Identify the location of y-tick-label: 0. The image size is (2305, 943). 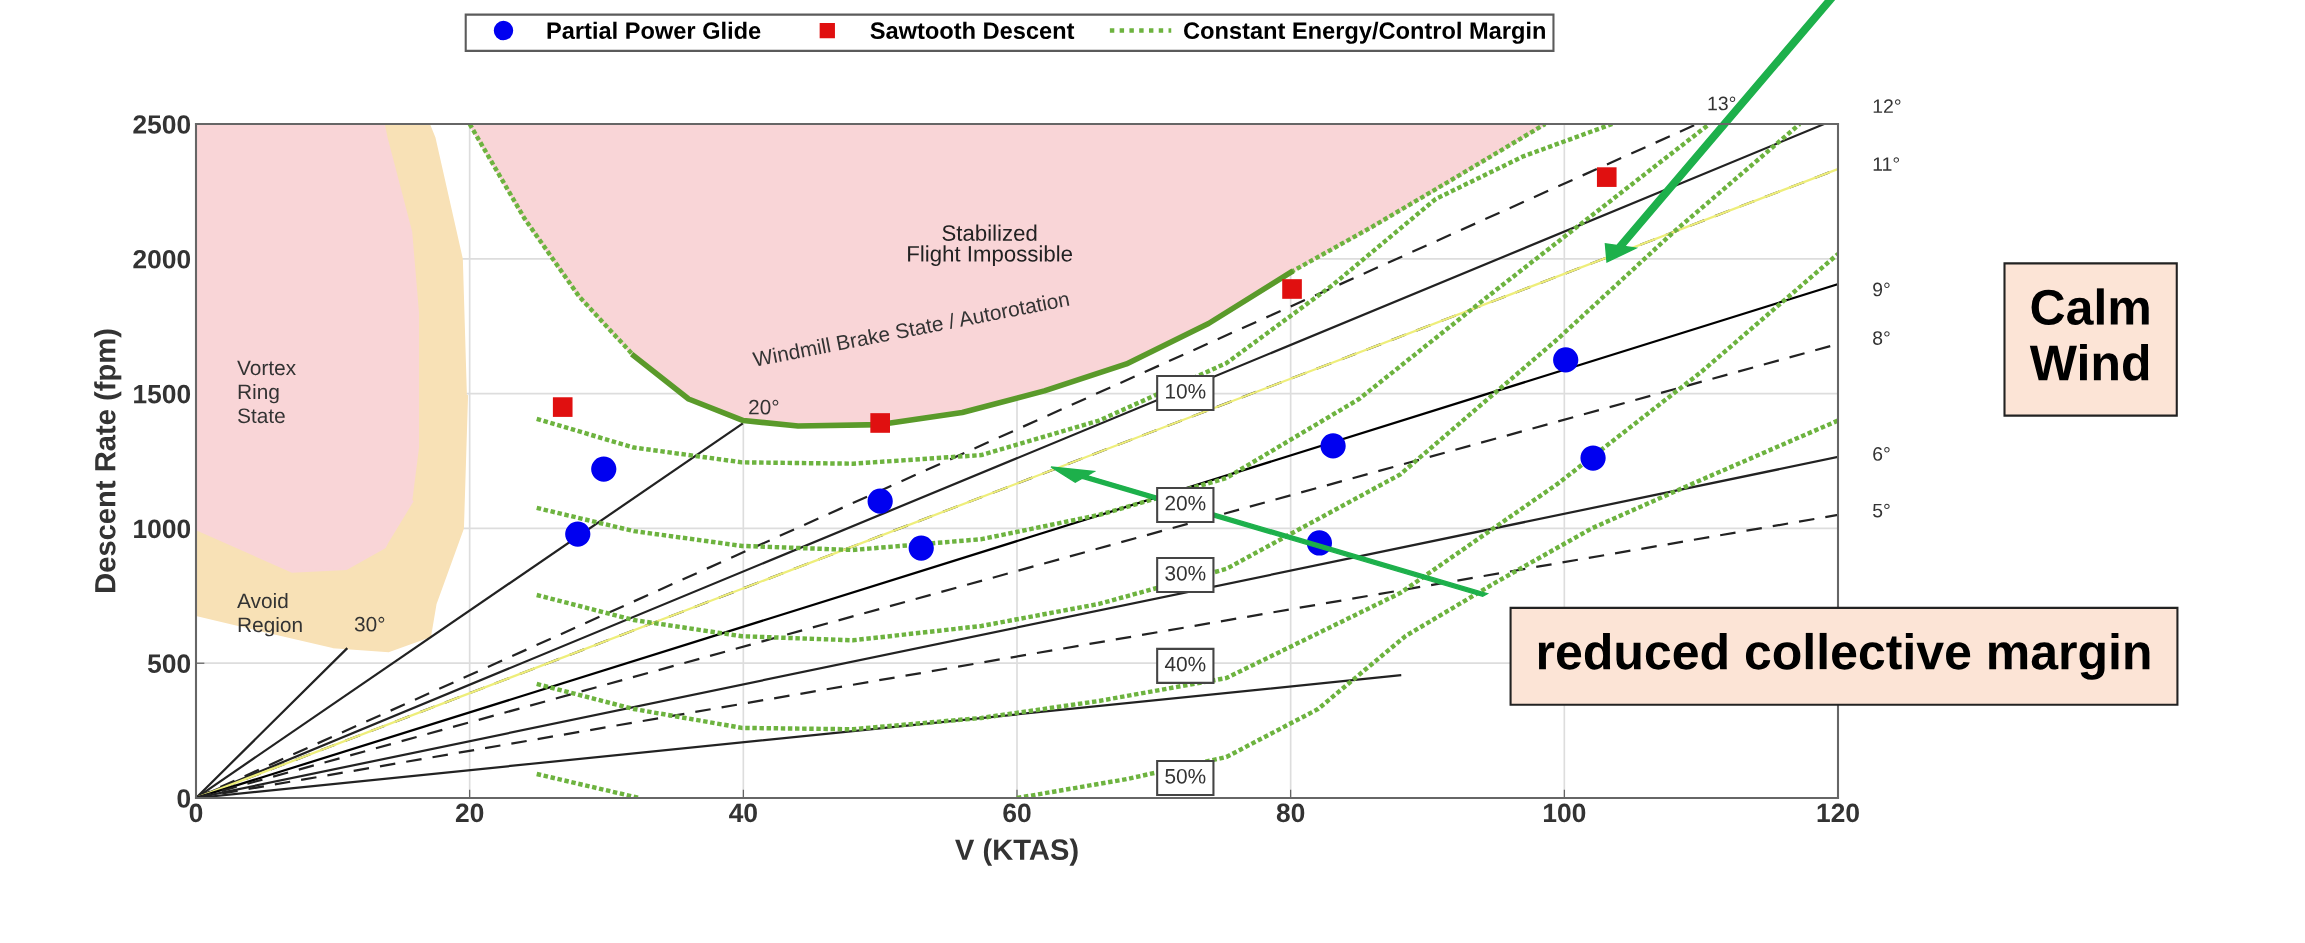
(184, 798).